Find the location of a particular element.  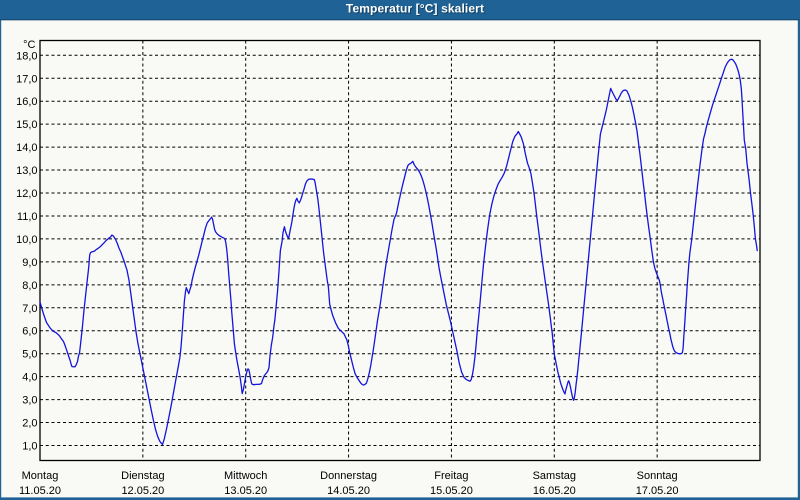

svg-text: 11,0 is located at coordinates (27, 217).